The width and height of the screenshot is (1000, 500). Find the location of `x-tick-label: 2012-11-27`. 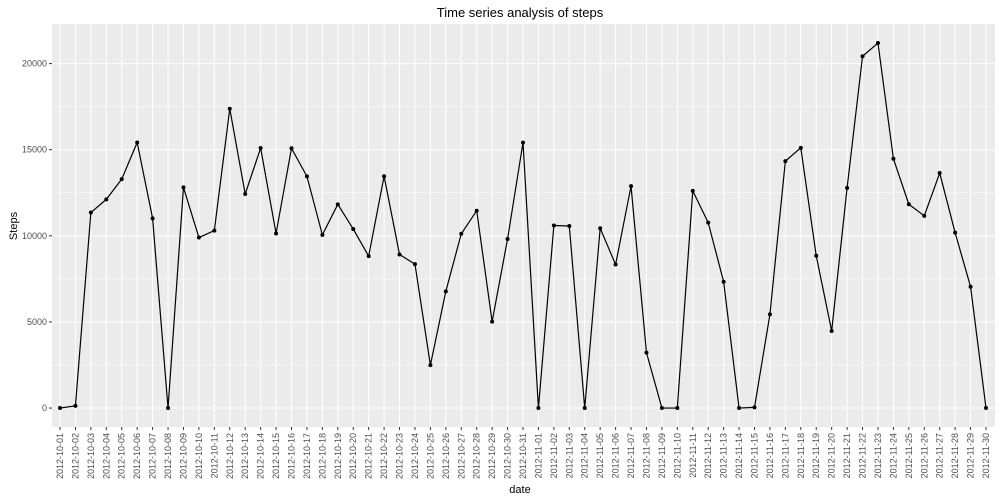

x-tick-label: 2012-11-27 is located at coordinates (940, 455).